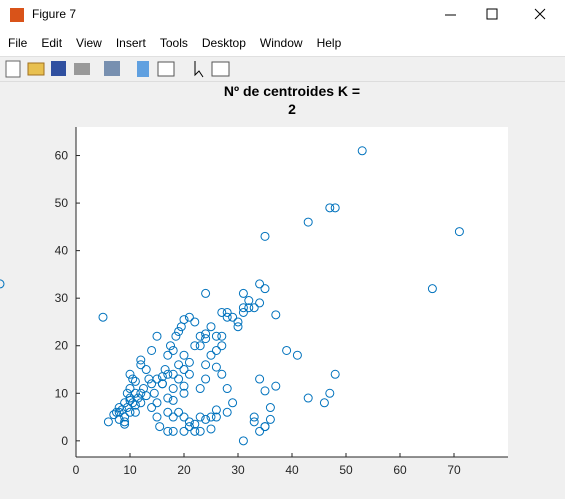 The image size is (565, 499). I want to click on y-tick-label: 0, so click(64, 441).